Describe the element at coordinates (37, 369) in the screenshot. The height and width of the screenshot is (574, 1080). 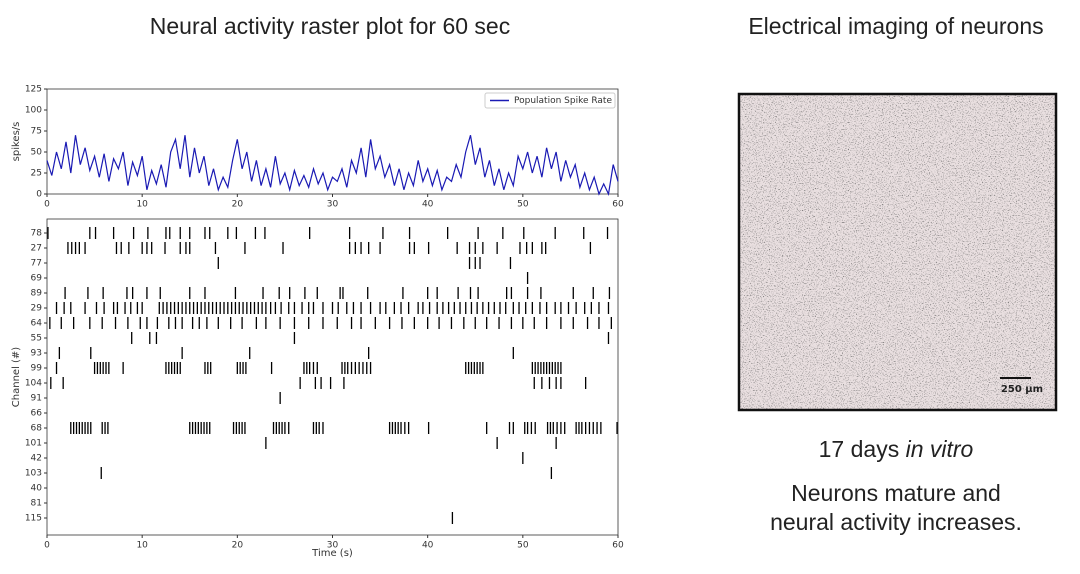
I see `y-tick-label: 99` at that location.